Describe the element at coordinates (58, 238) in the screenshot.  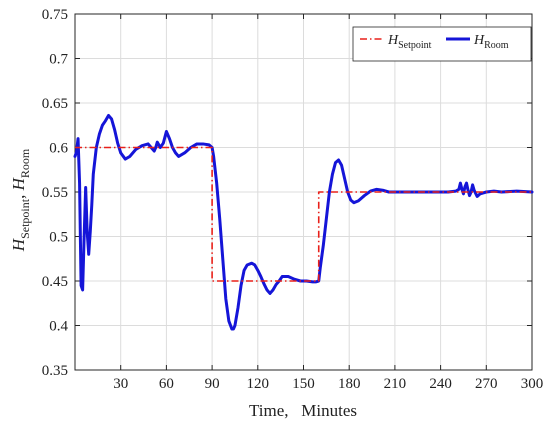
I see `y-tick-label: 0.5` at that location.